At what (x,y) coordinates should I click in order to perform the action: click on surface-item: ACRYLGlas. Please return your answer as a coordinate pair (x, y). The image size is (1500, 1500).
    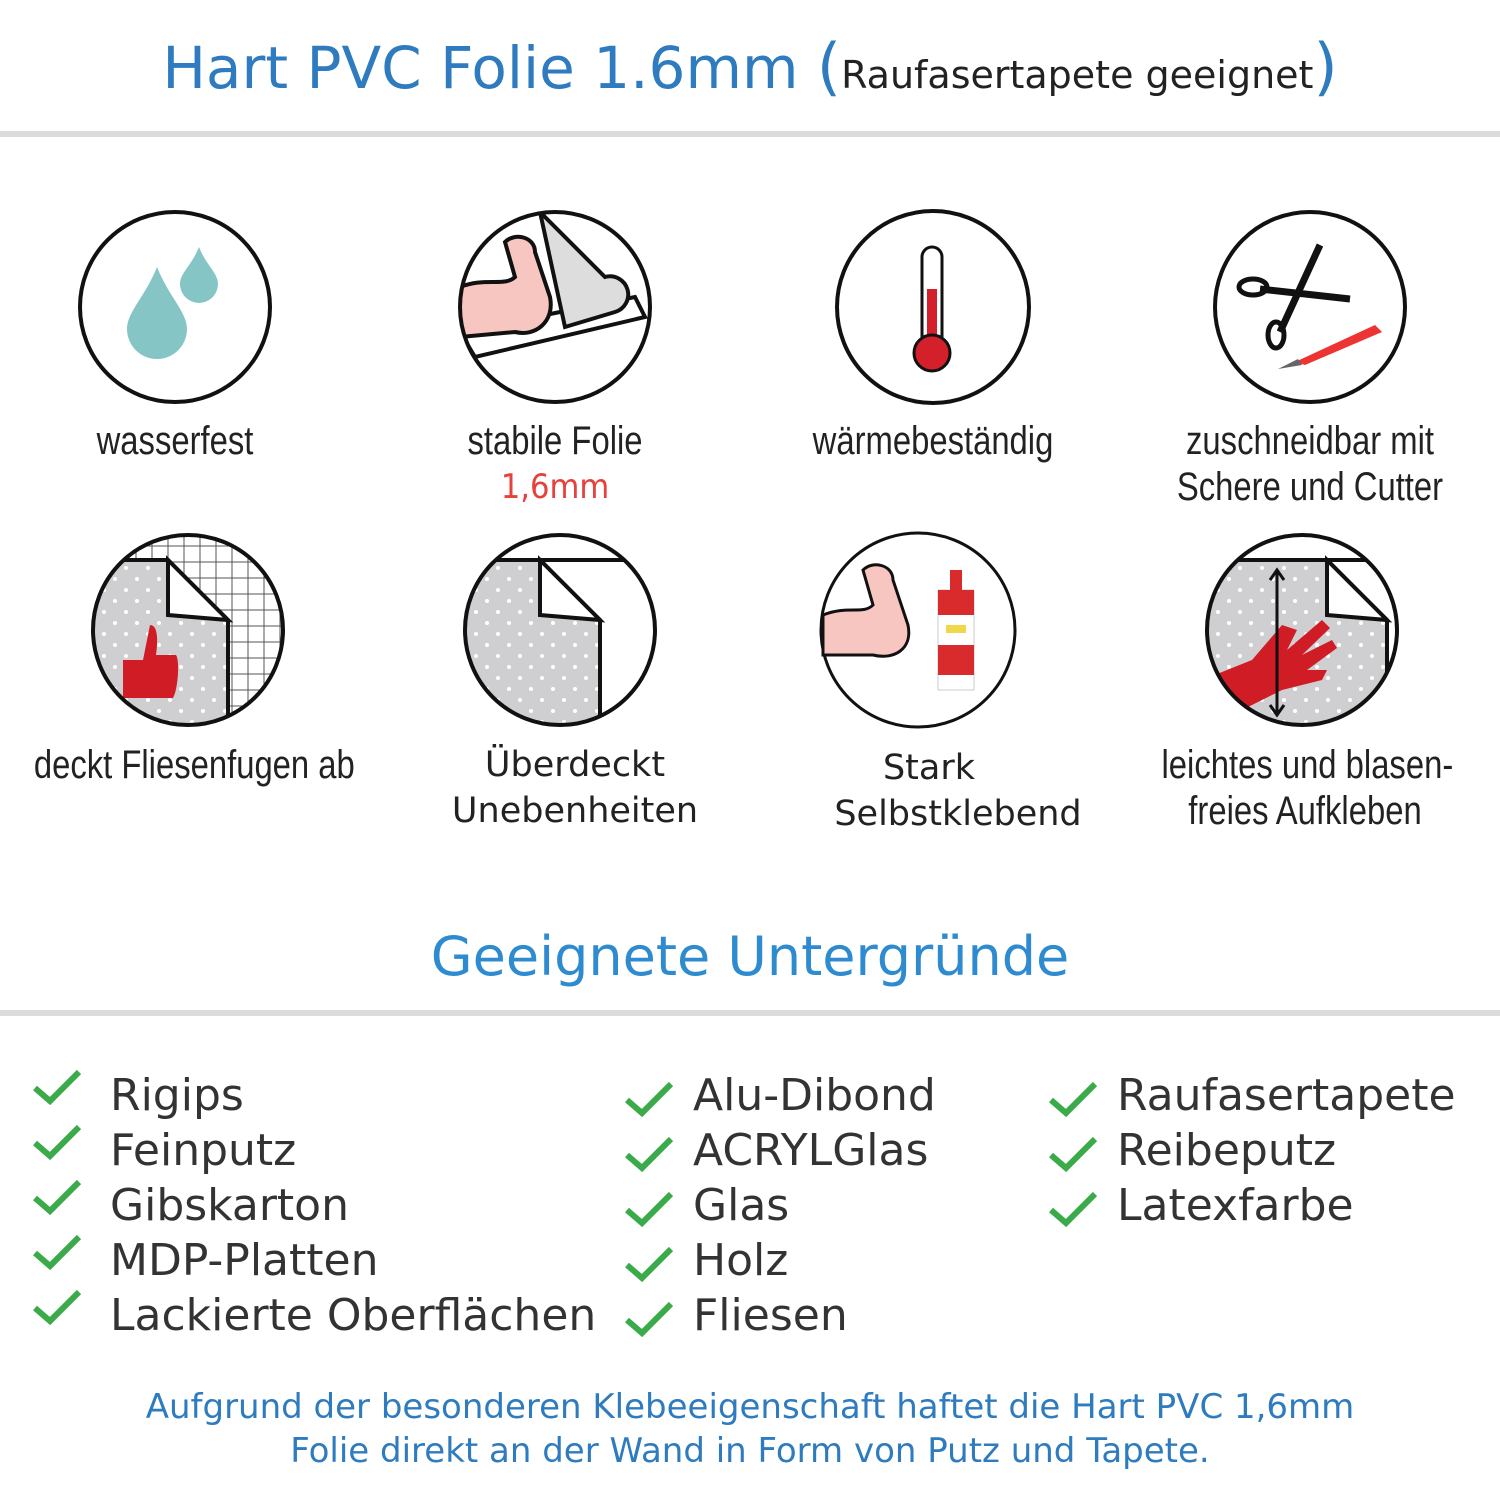
    Looking at the image, I should click on (811, 1150).